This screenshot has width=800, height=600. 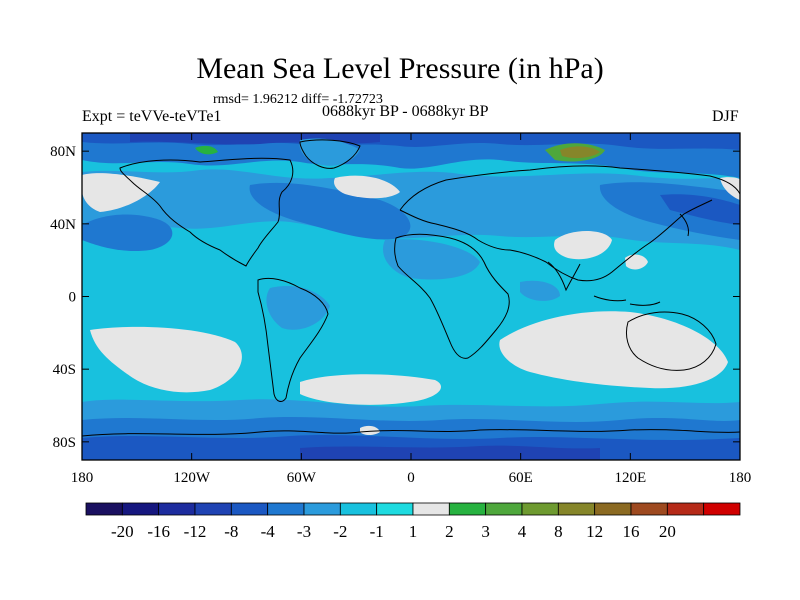 What do you see at coordinates (413, 531) in the screenshot?
I see `colorbar-label: 1` at bounding box center [413, 531].